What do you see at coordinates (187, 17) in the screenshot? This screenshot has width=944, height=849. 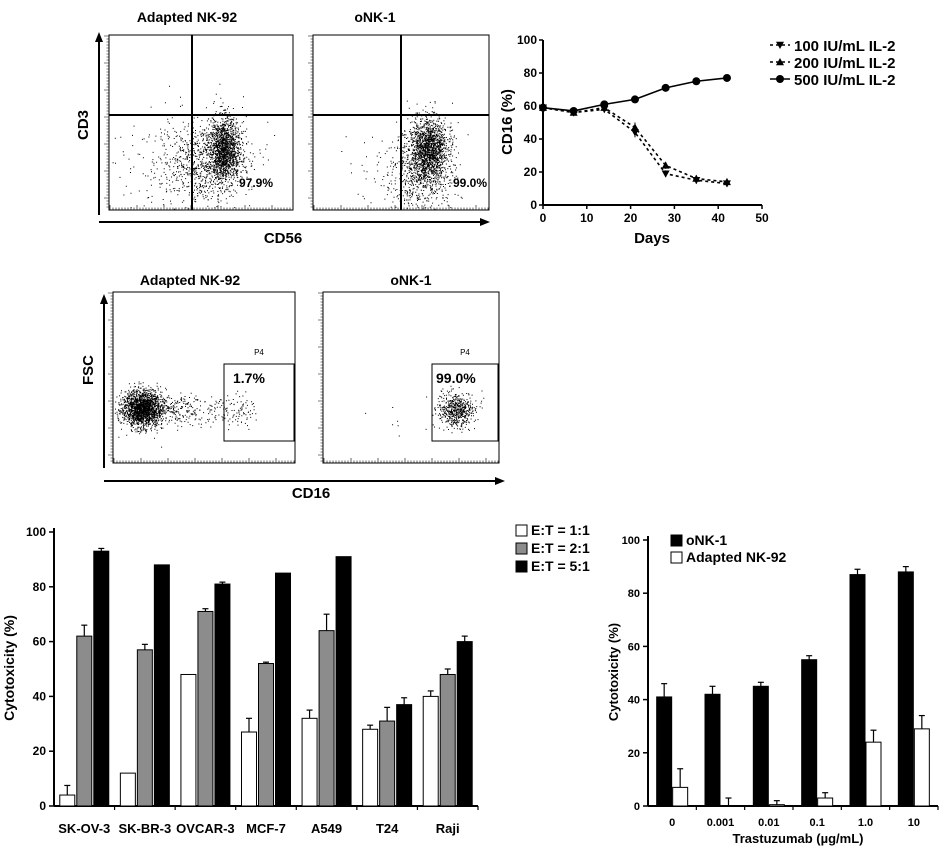 I see `flow-a-plot1-title: Adapted NK-92` at bounding box center [187, 17].